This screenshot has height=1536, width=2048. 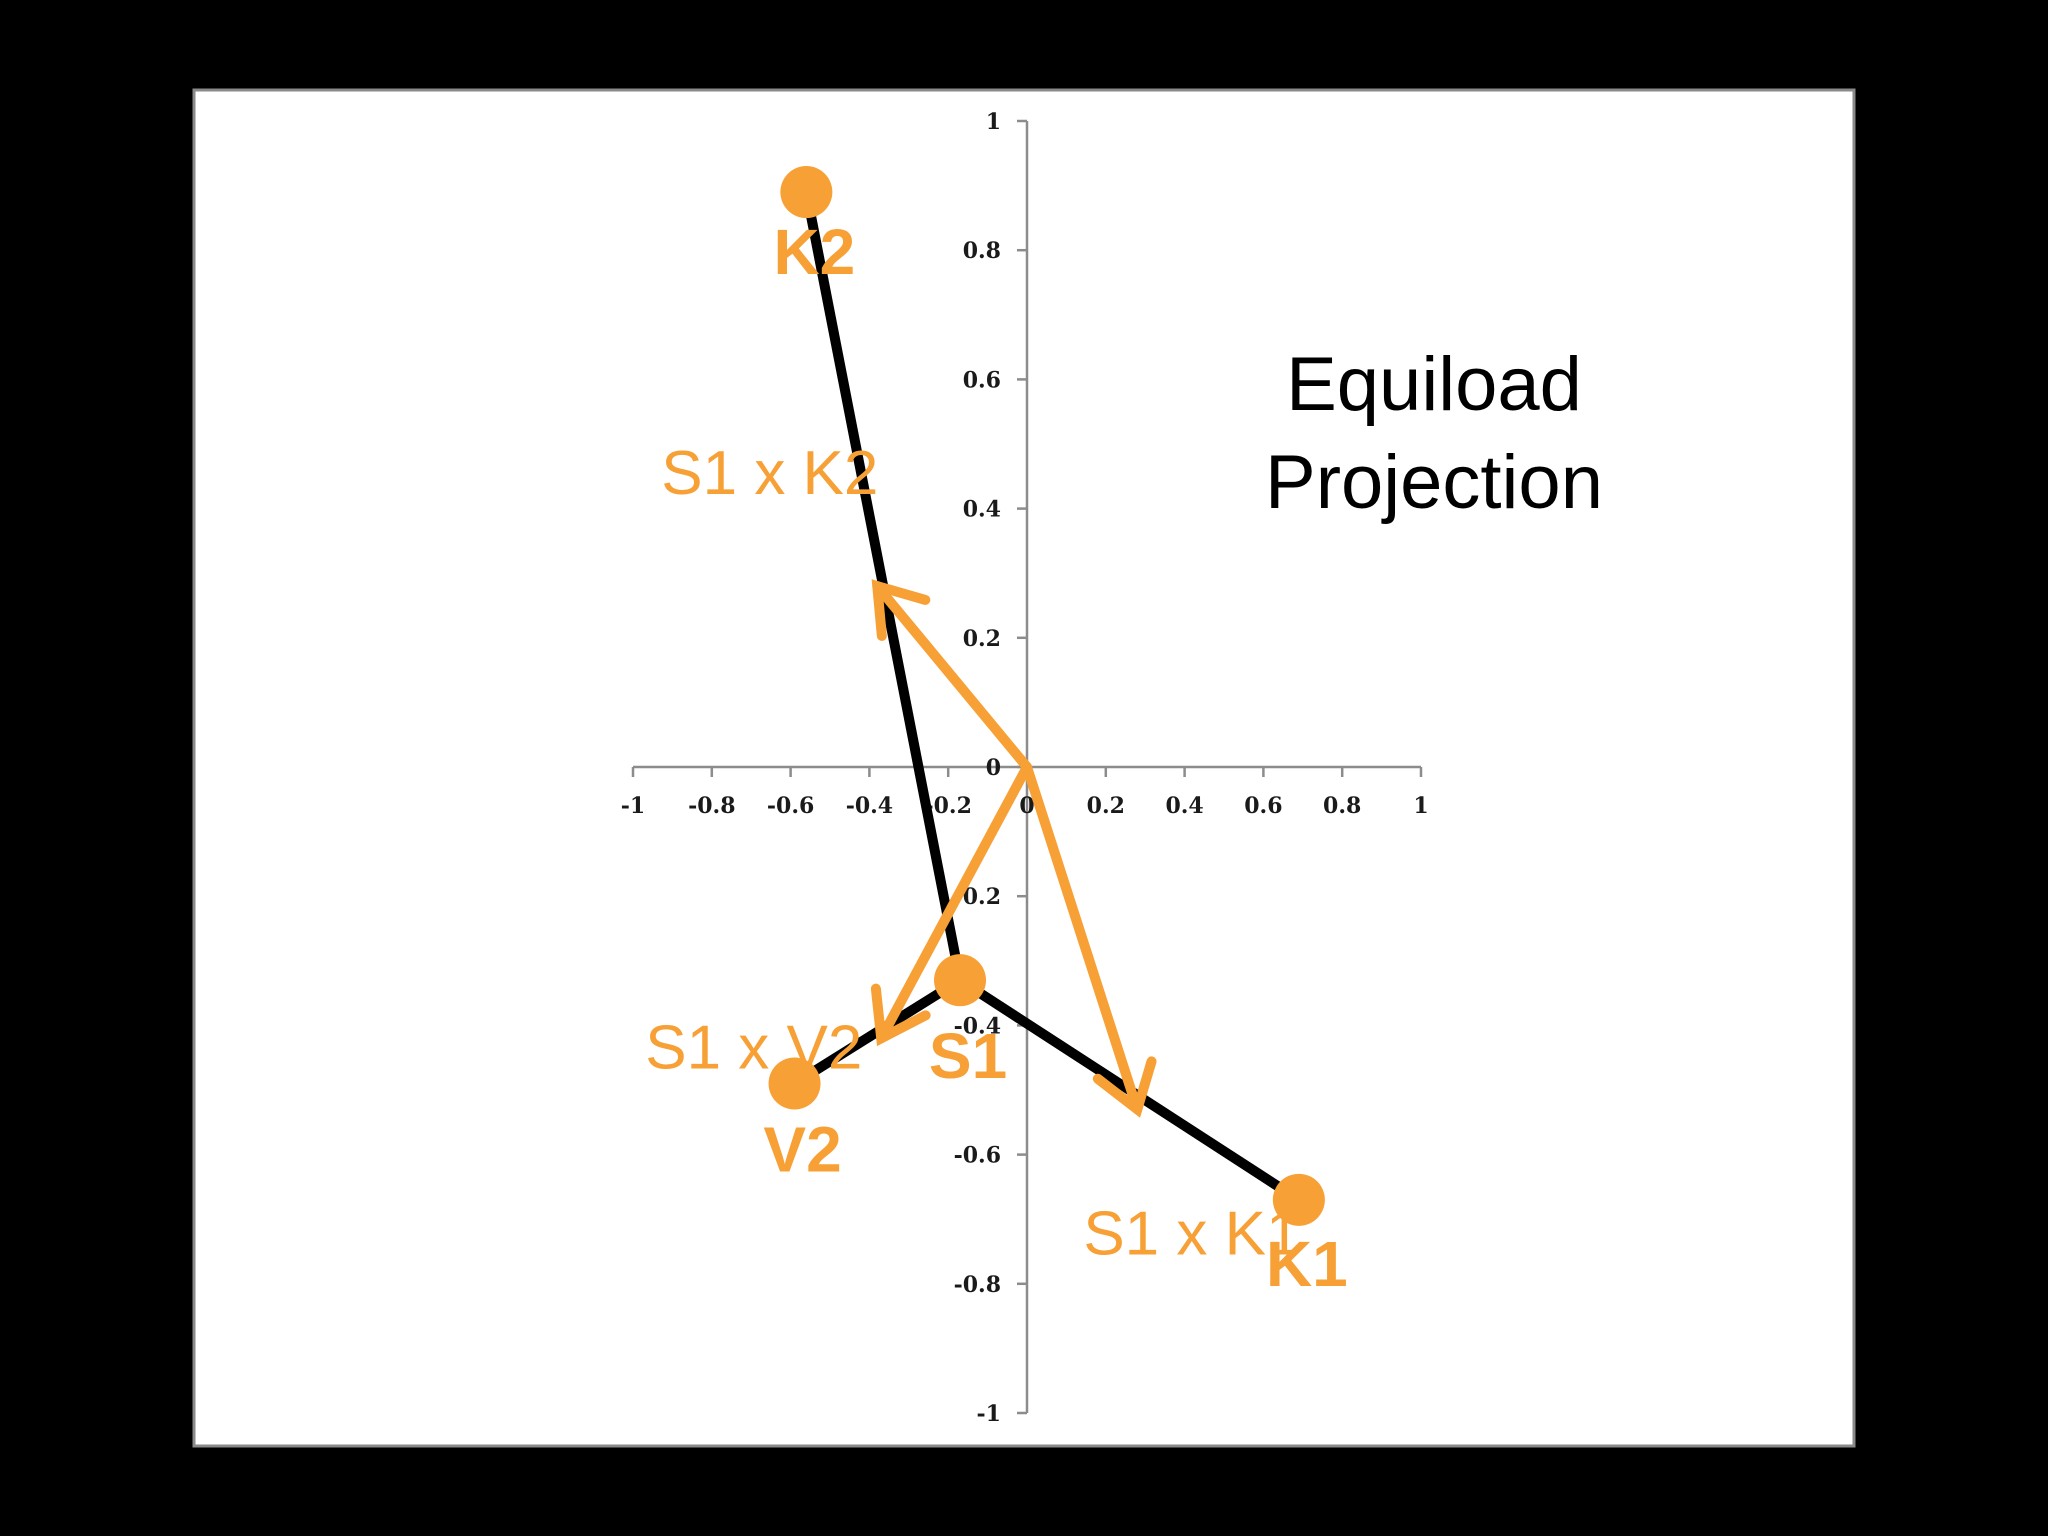 I want to click on point-label-k1: K1, so click(x=1307, y=1264).